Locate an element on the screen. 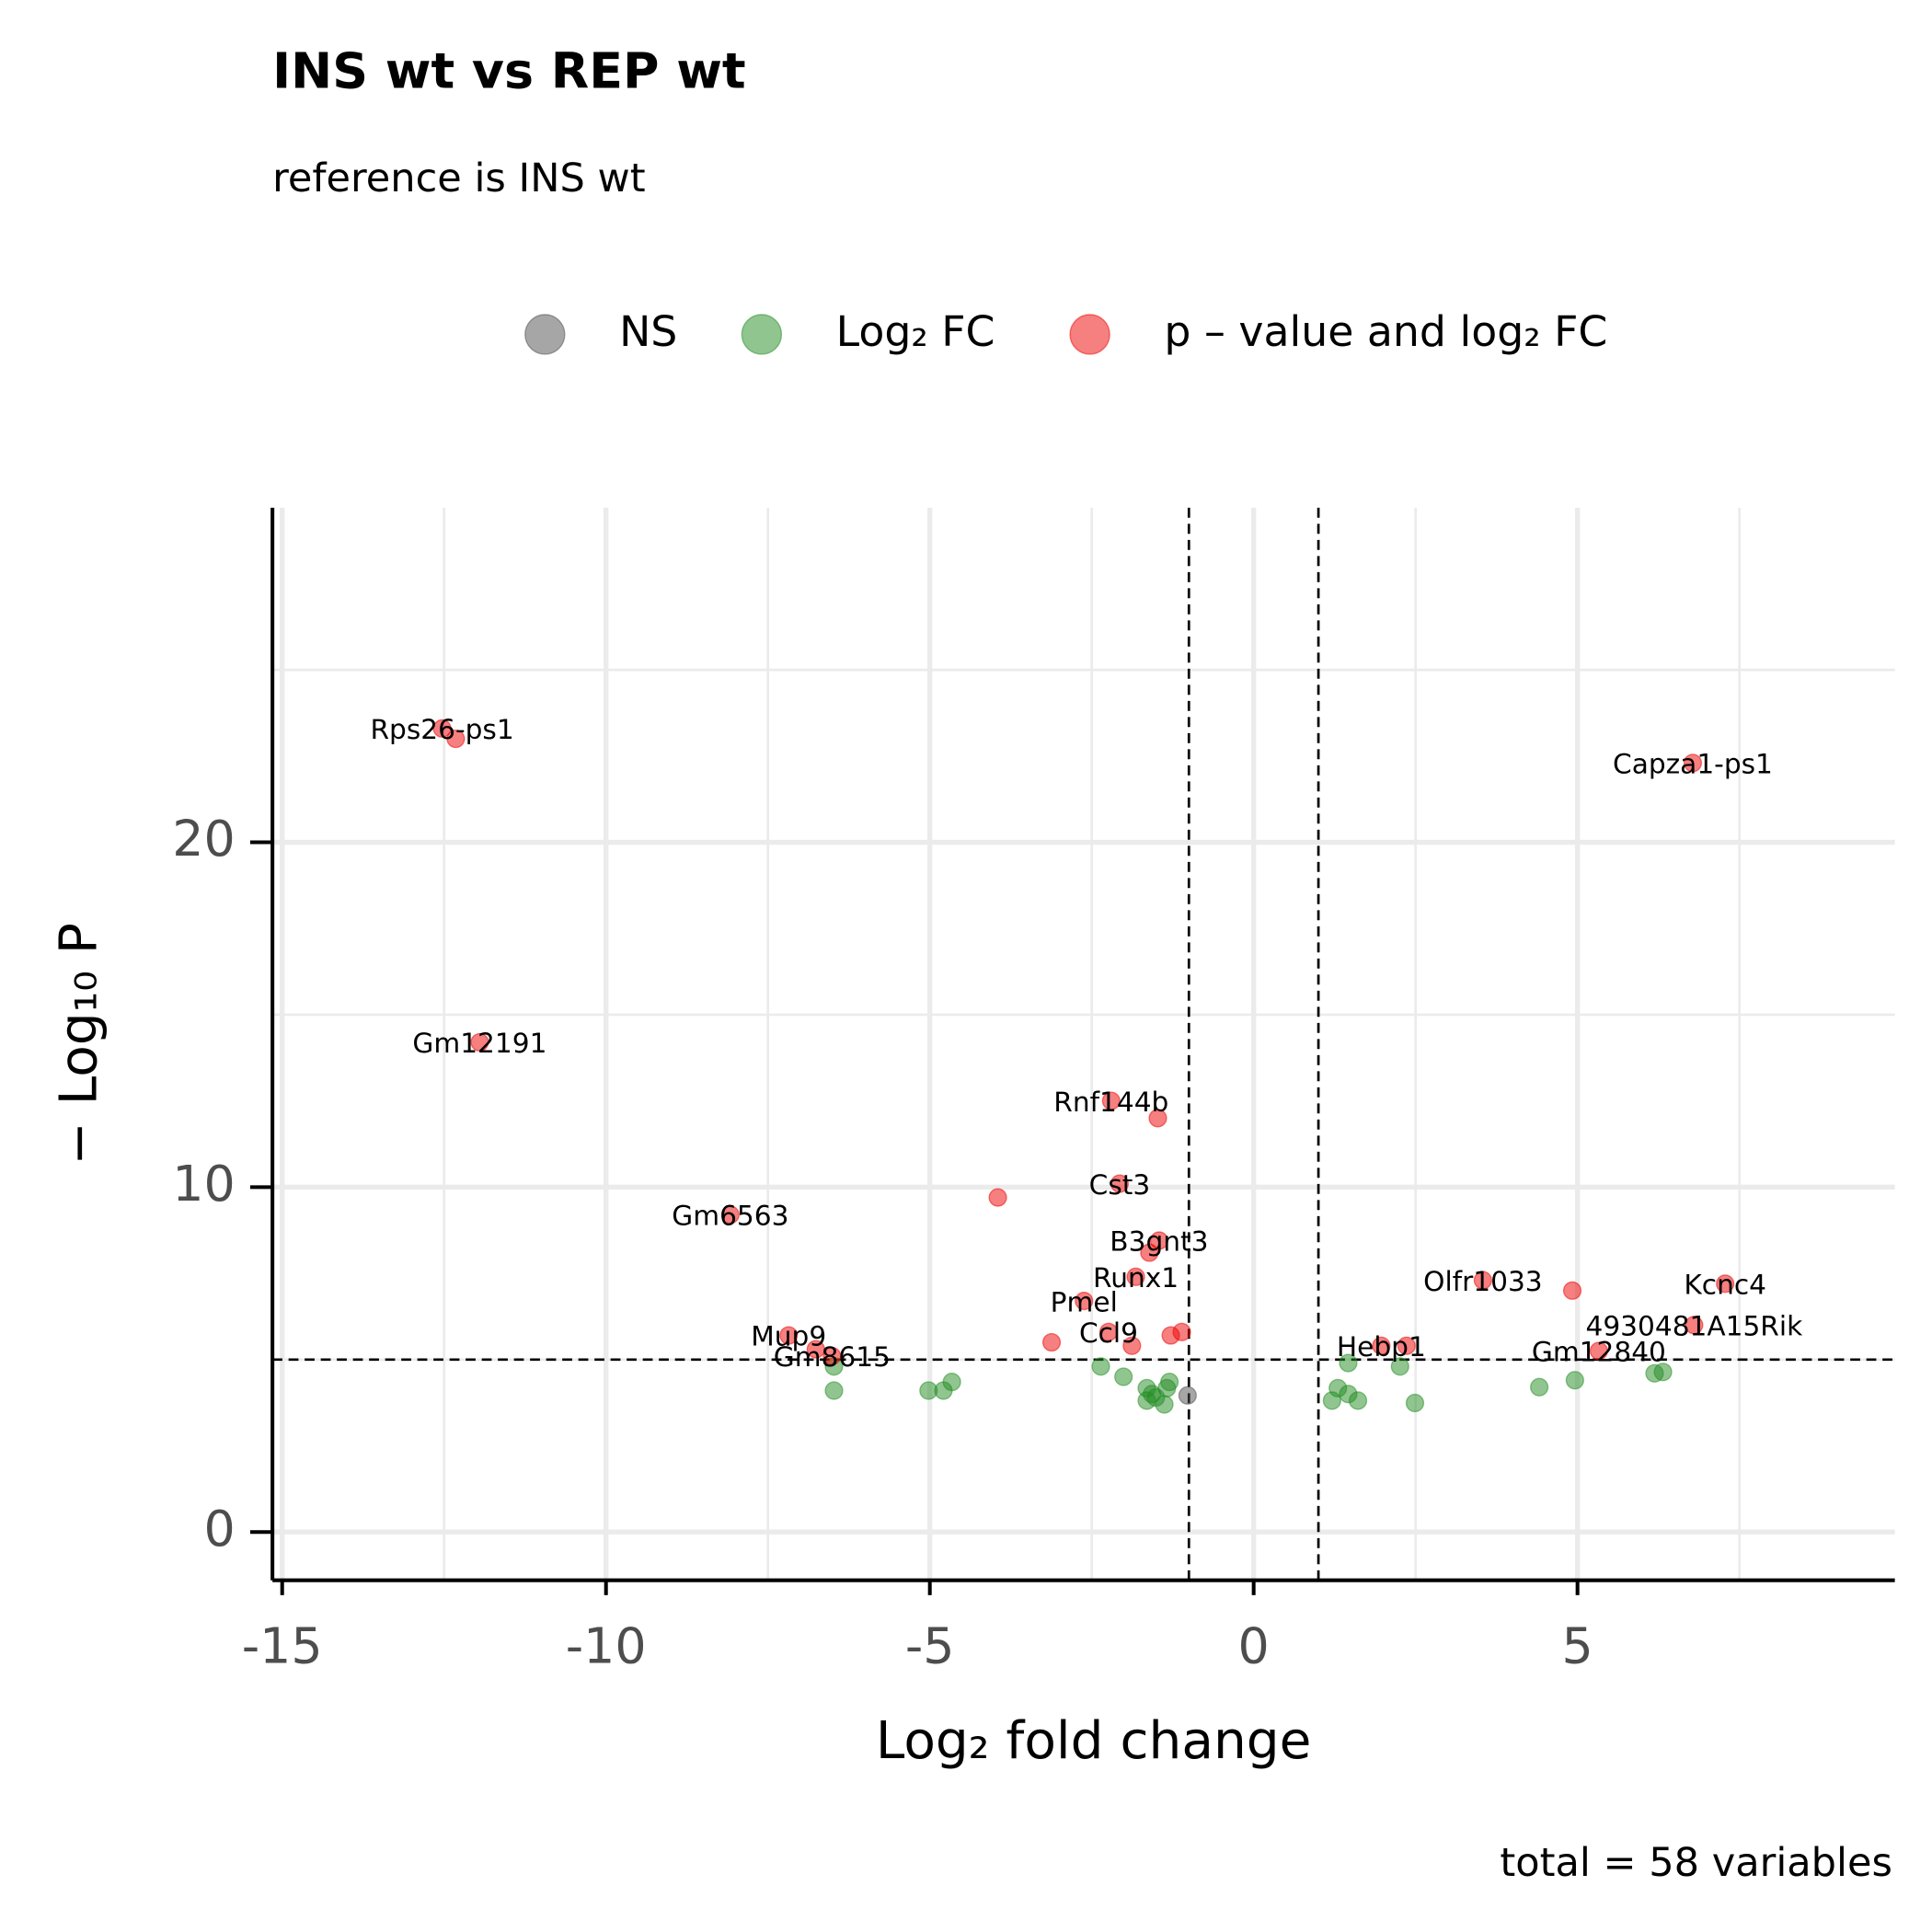 This screenshot has height=1932, width=1932. point-label: Gm12191 is located at coordinates (479, 1043).